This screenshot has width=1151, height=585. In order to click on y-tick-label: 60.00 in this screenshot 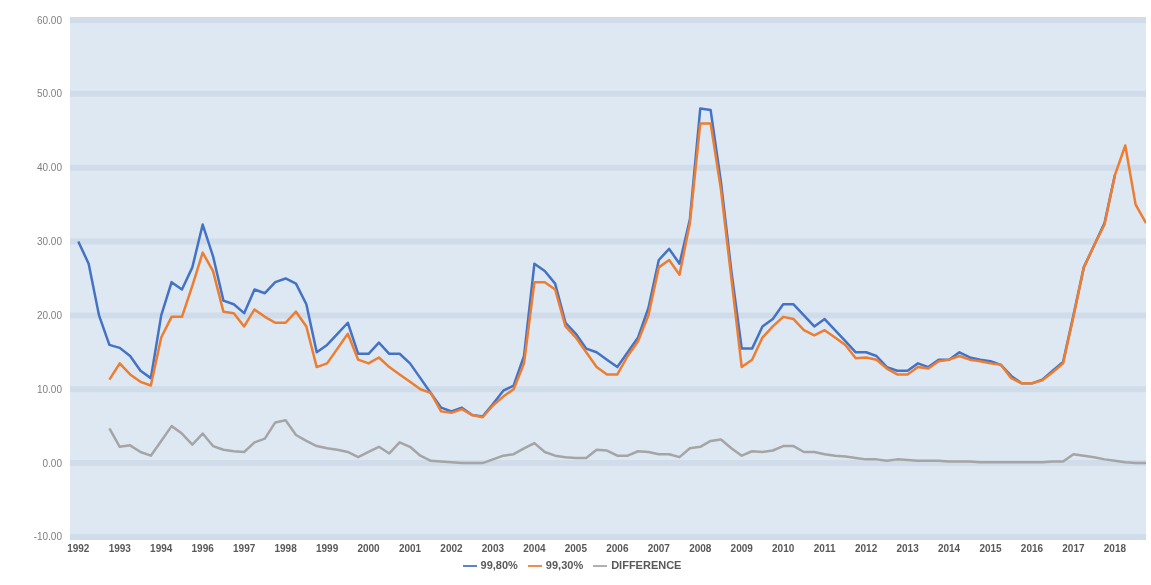, I will do `click(49, 20)`.